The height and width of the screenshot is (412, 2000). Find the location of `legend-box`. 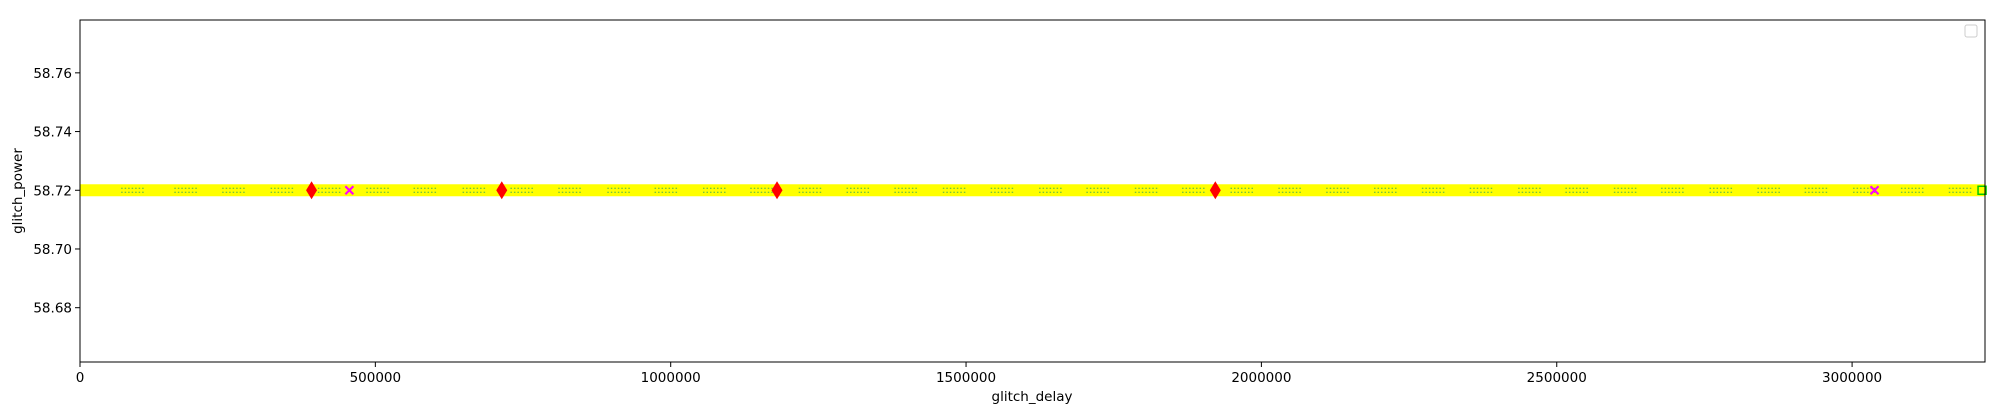

legend-box is located at coordinates (1971, 31).